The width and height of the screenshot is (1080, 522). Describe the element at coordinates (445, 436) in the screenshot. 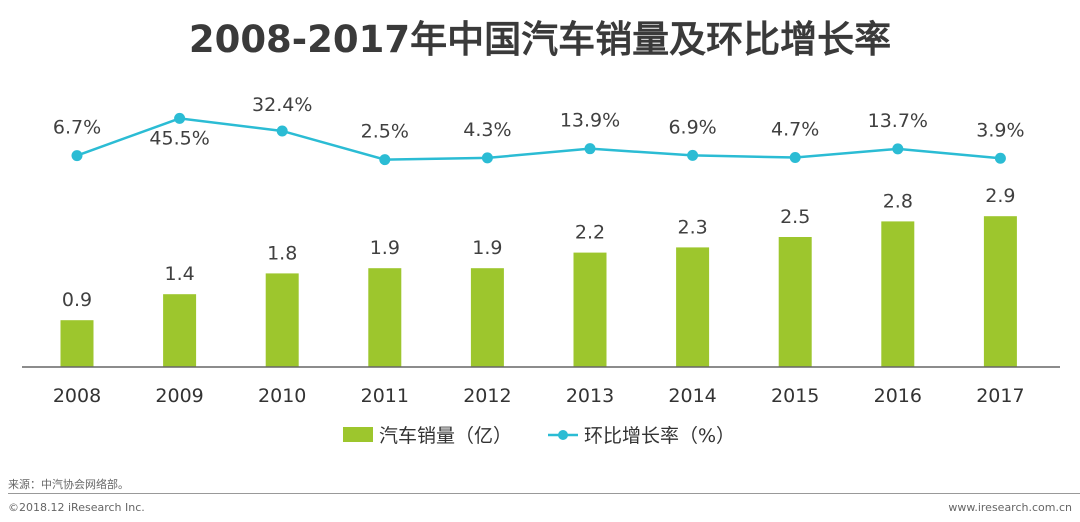

I see `legend-bar-label: 汽车销量（亿）` at that location.